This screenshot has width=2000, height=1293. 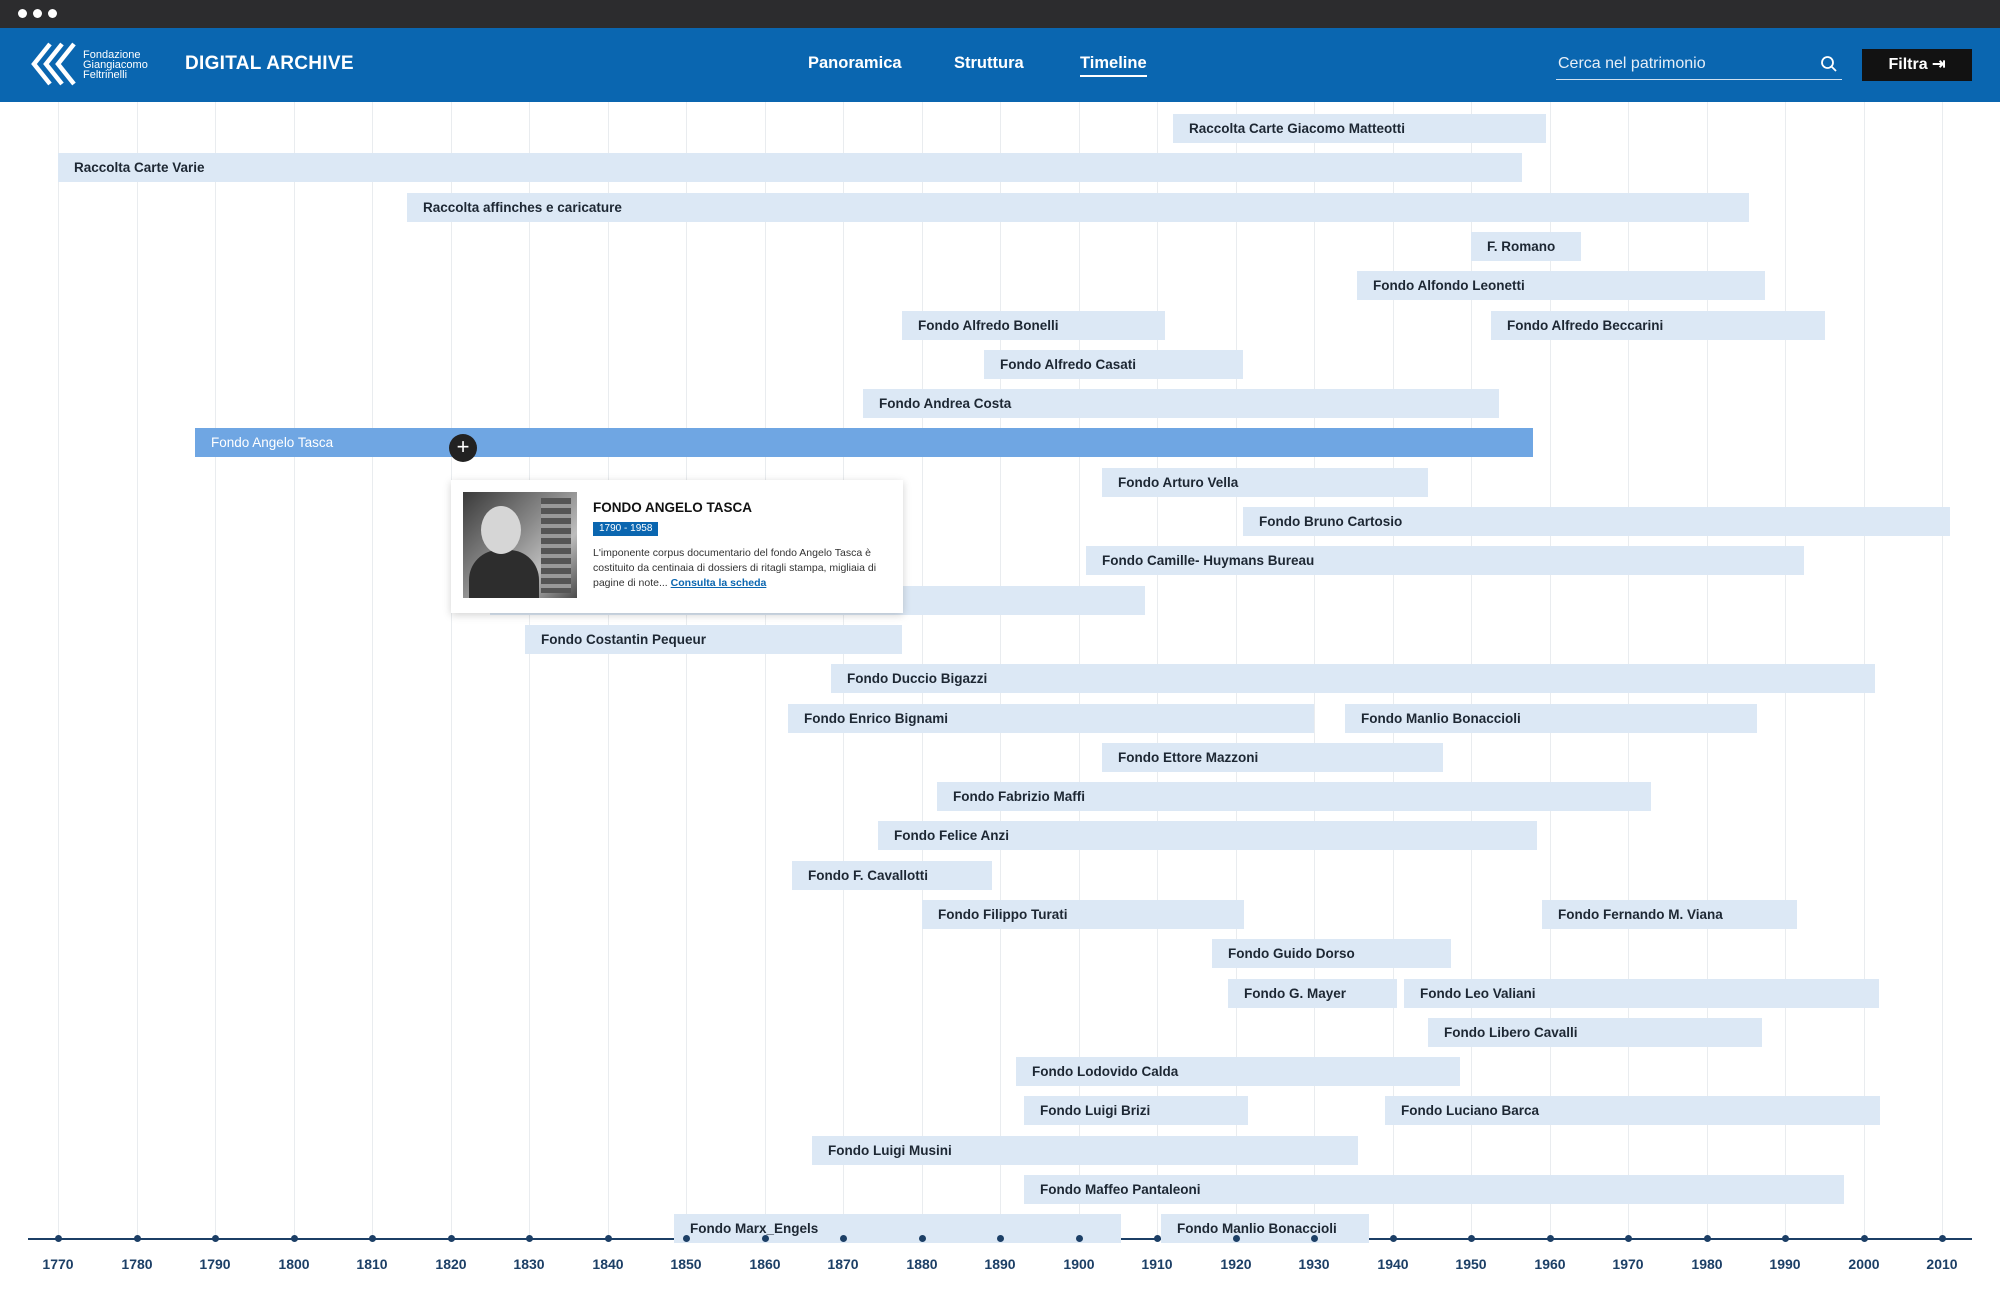 What do you see at coordinates (713, 639) in the screenshot?
I see `timeline-bar: Fondo Costantin Pequeur` at bounding box center [713, 639].